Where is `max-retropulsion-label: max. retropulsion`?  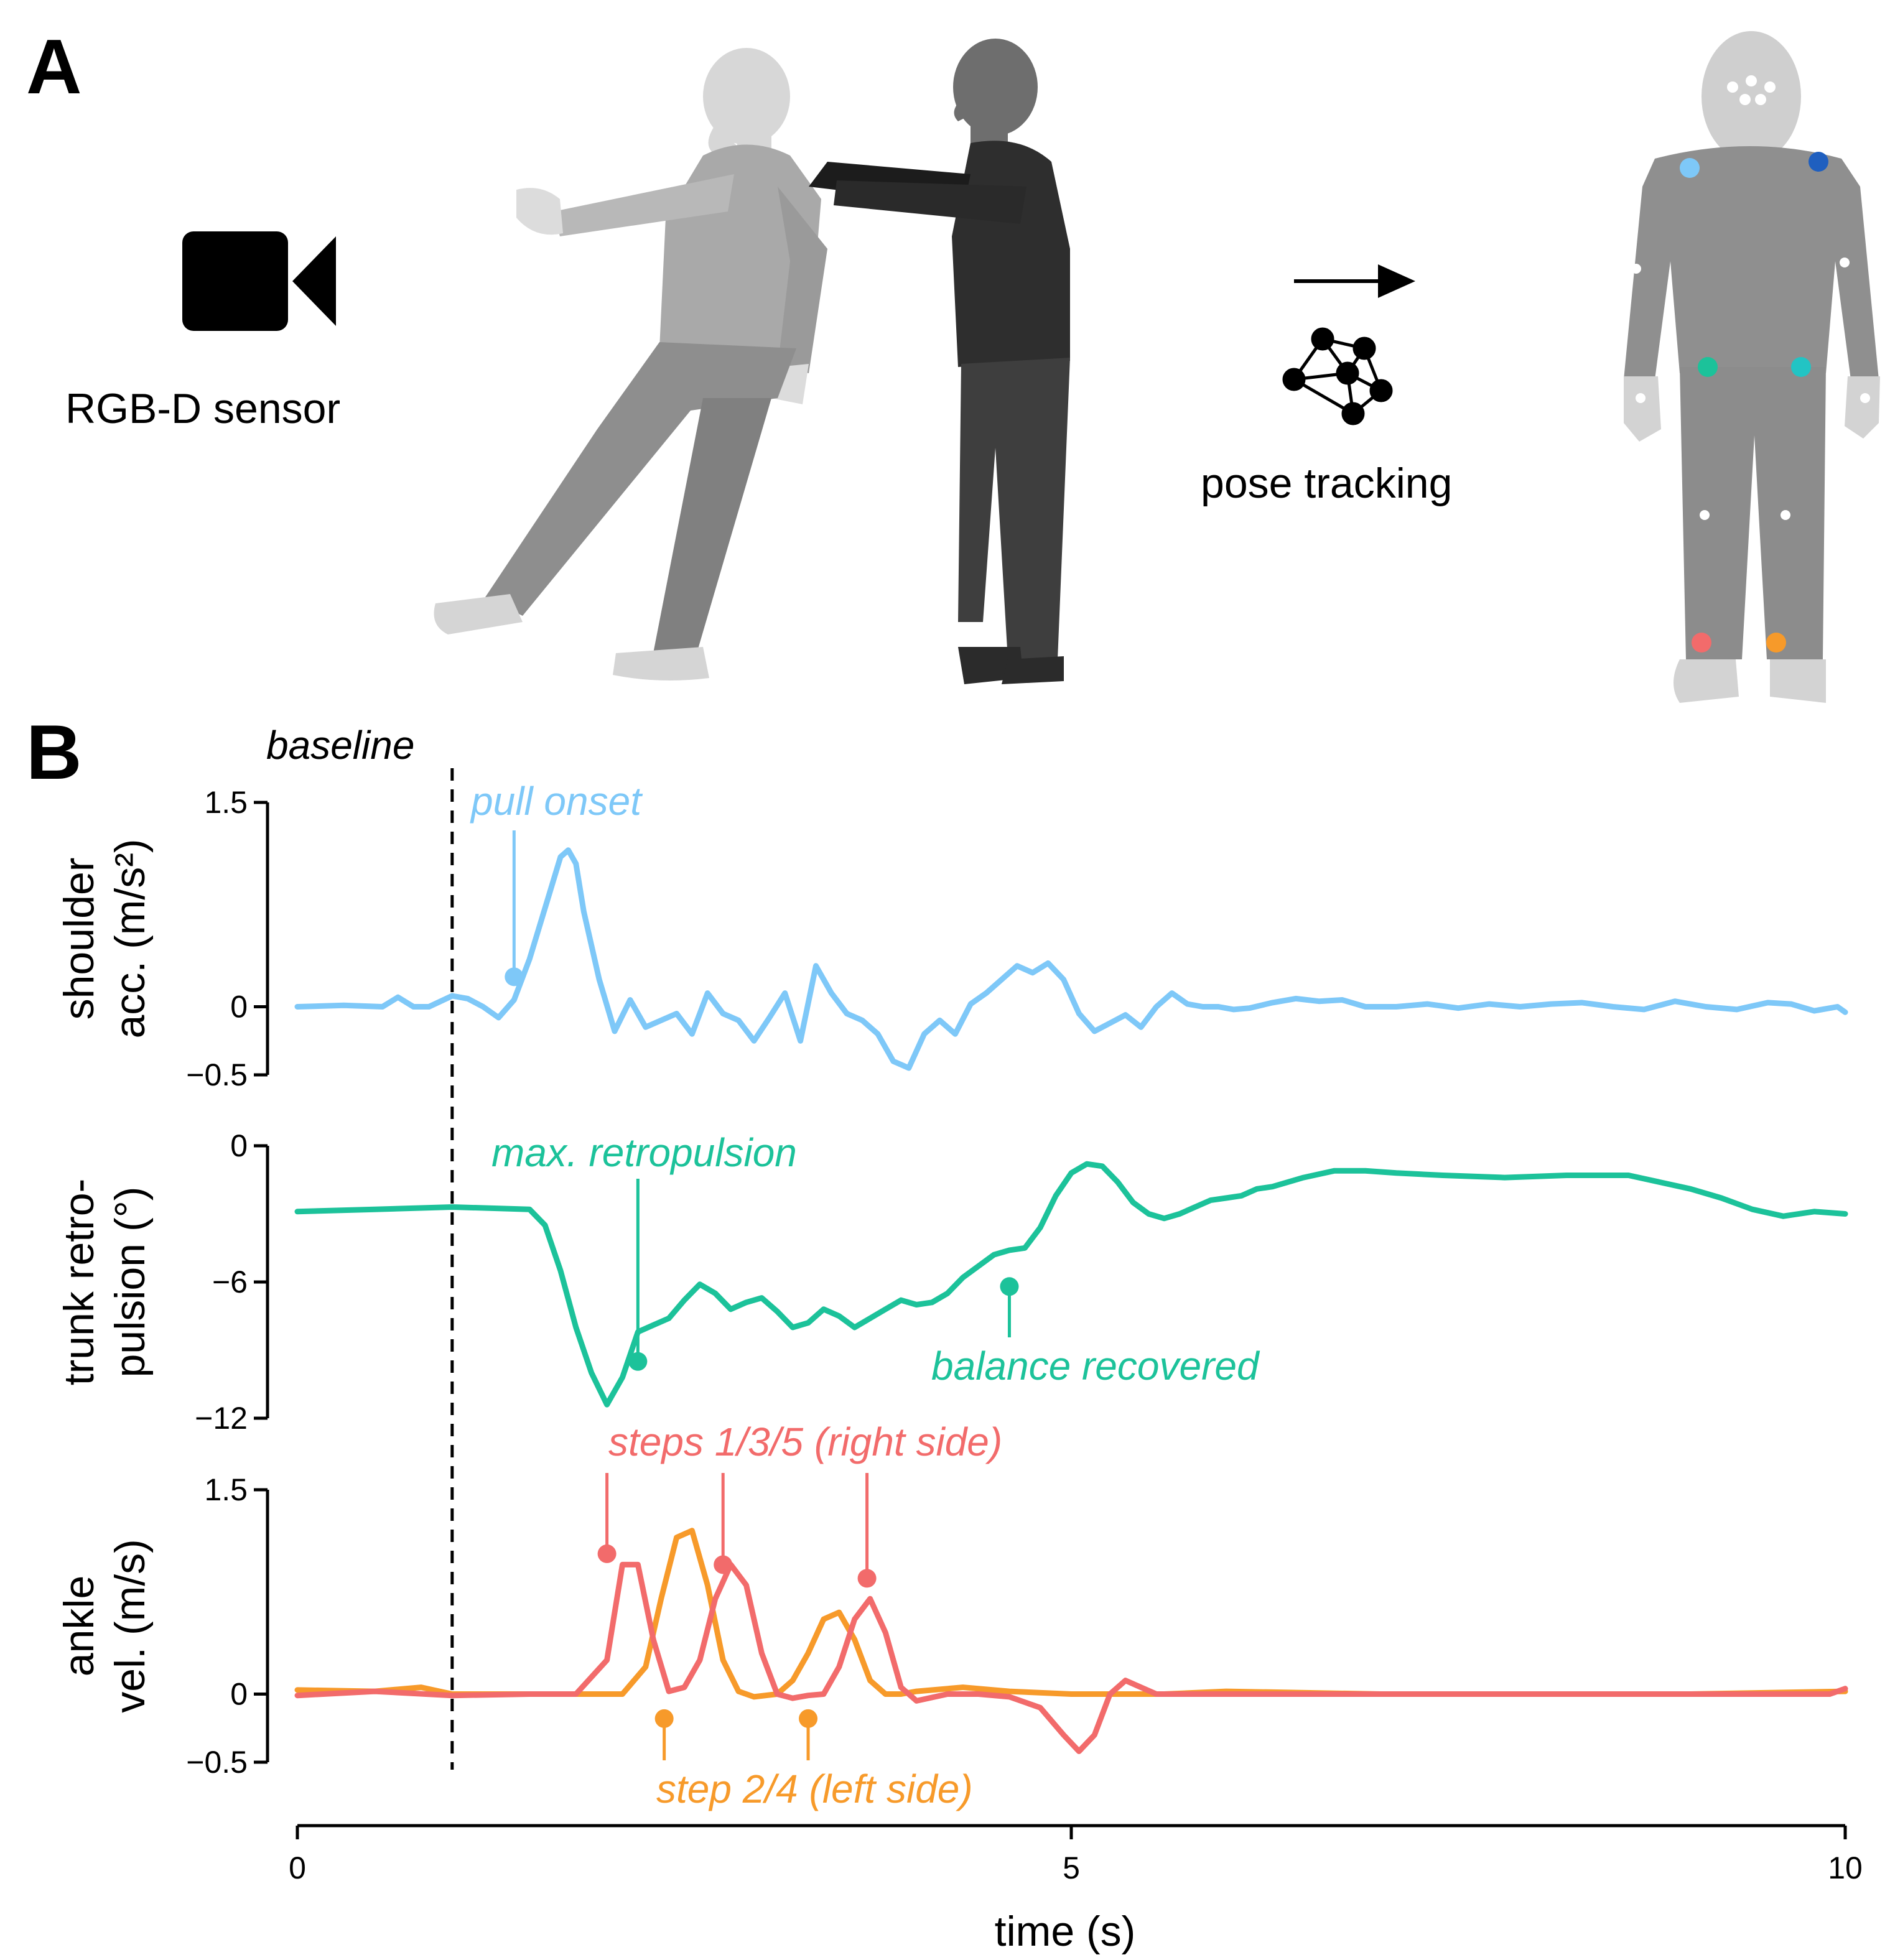 max-retropulsion-label: max. retropulsion is located at coordinates (644, 1152).